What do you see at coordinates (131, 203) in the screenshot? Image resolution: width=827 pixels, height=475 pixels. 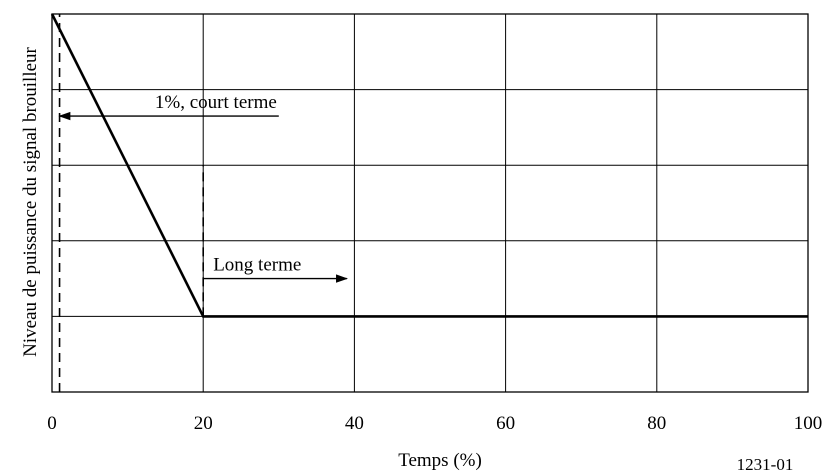 I see `reference-lines` at bounding box center [131, 203].